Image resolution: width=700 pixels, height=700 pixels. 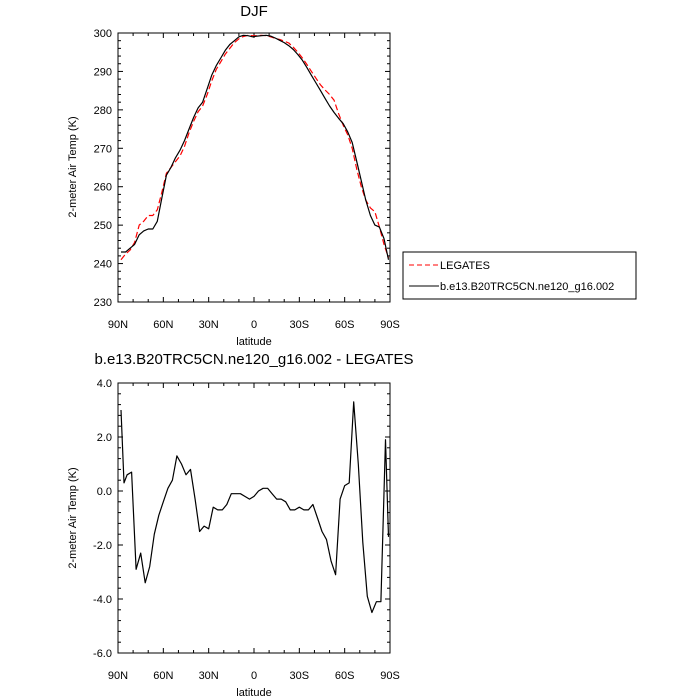 I want to click on bottom-x-tick-label: 30S, so click(x=300, y=676).